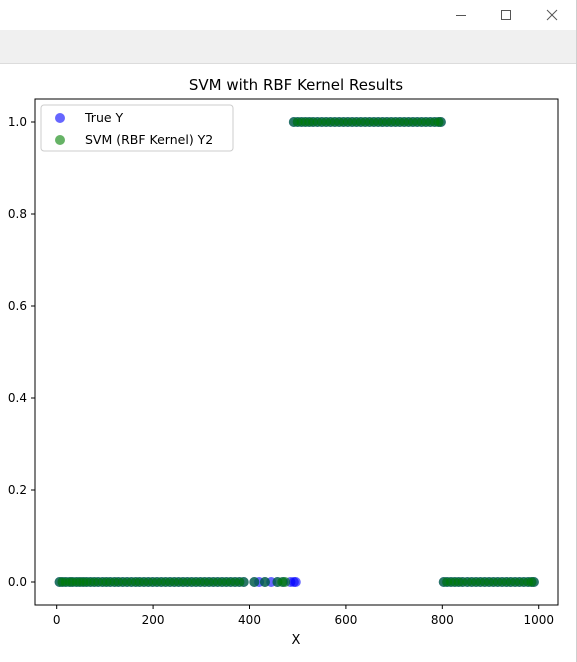  What do you see at coordinates (17, 306) in the screenshot?
I see `y-tick-label: 0.6` at bounding box center [17, 306].